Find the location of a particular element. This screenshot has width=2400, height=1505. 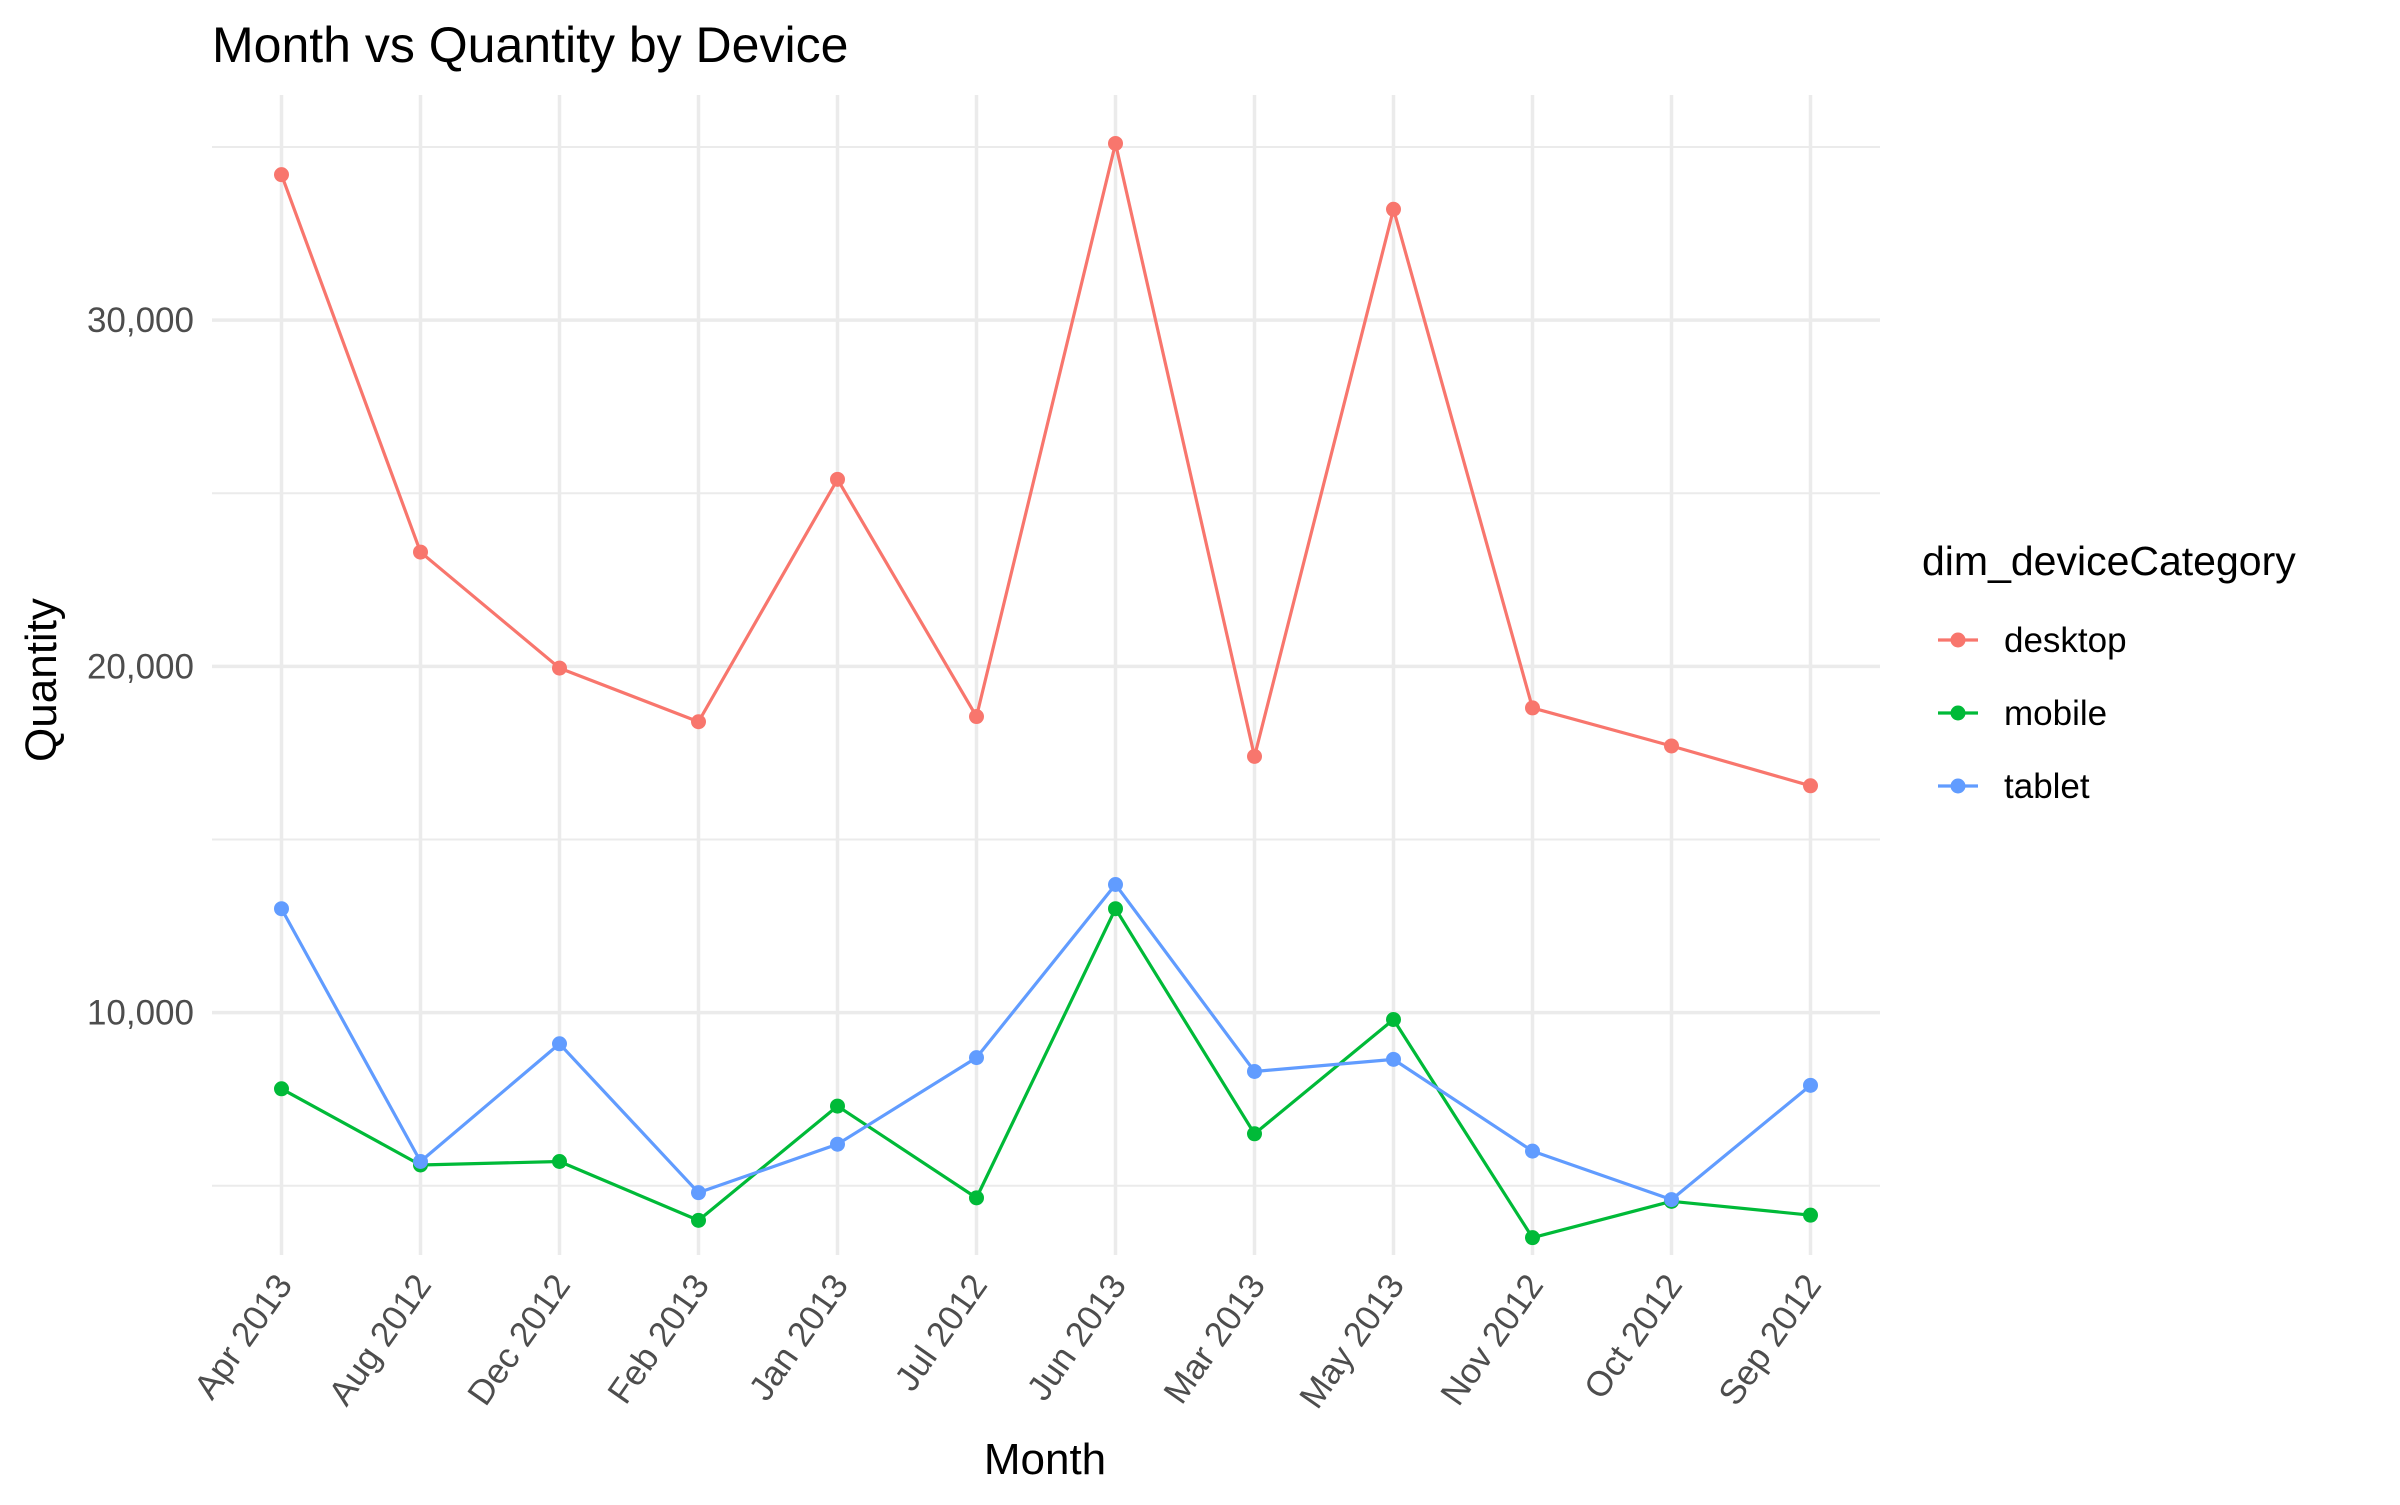

series-mobile is located at coordinates (1046, 1073).